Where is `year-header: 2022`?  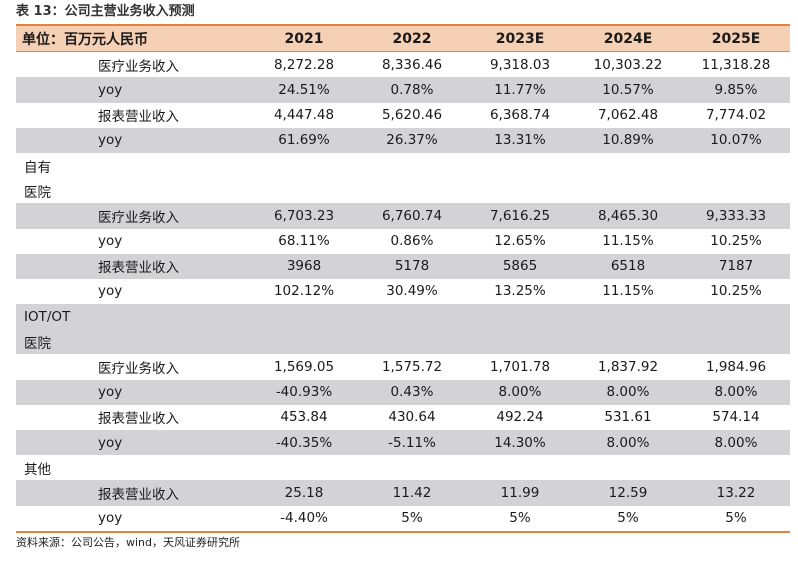 year-header: 2022 is located at coordinates (412, 38).